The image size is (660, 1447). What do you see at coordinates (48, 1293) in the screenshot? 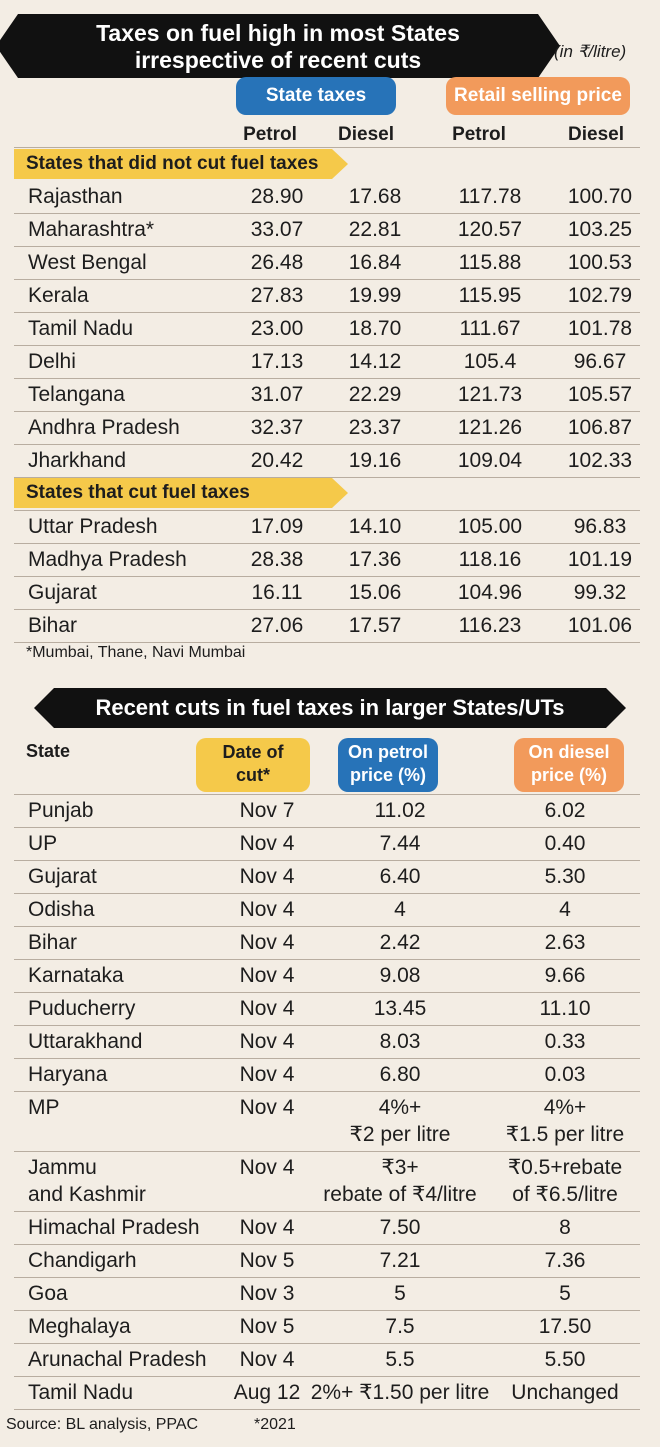
I see `state-name: Goa` at bounding box center [48, 1293].